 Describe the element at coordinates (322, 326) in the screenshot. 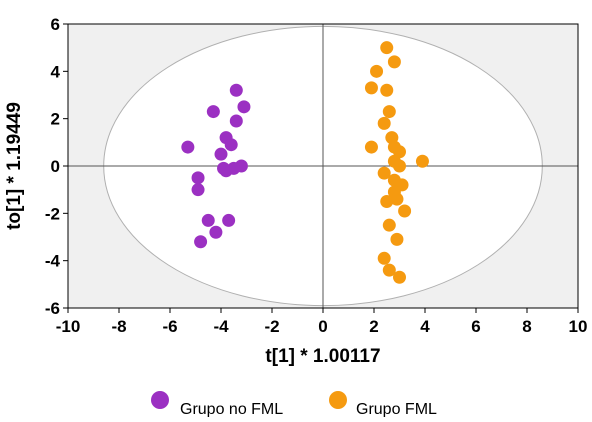

I see `x-tick-label: 0` at that location.